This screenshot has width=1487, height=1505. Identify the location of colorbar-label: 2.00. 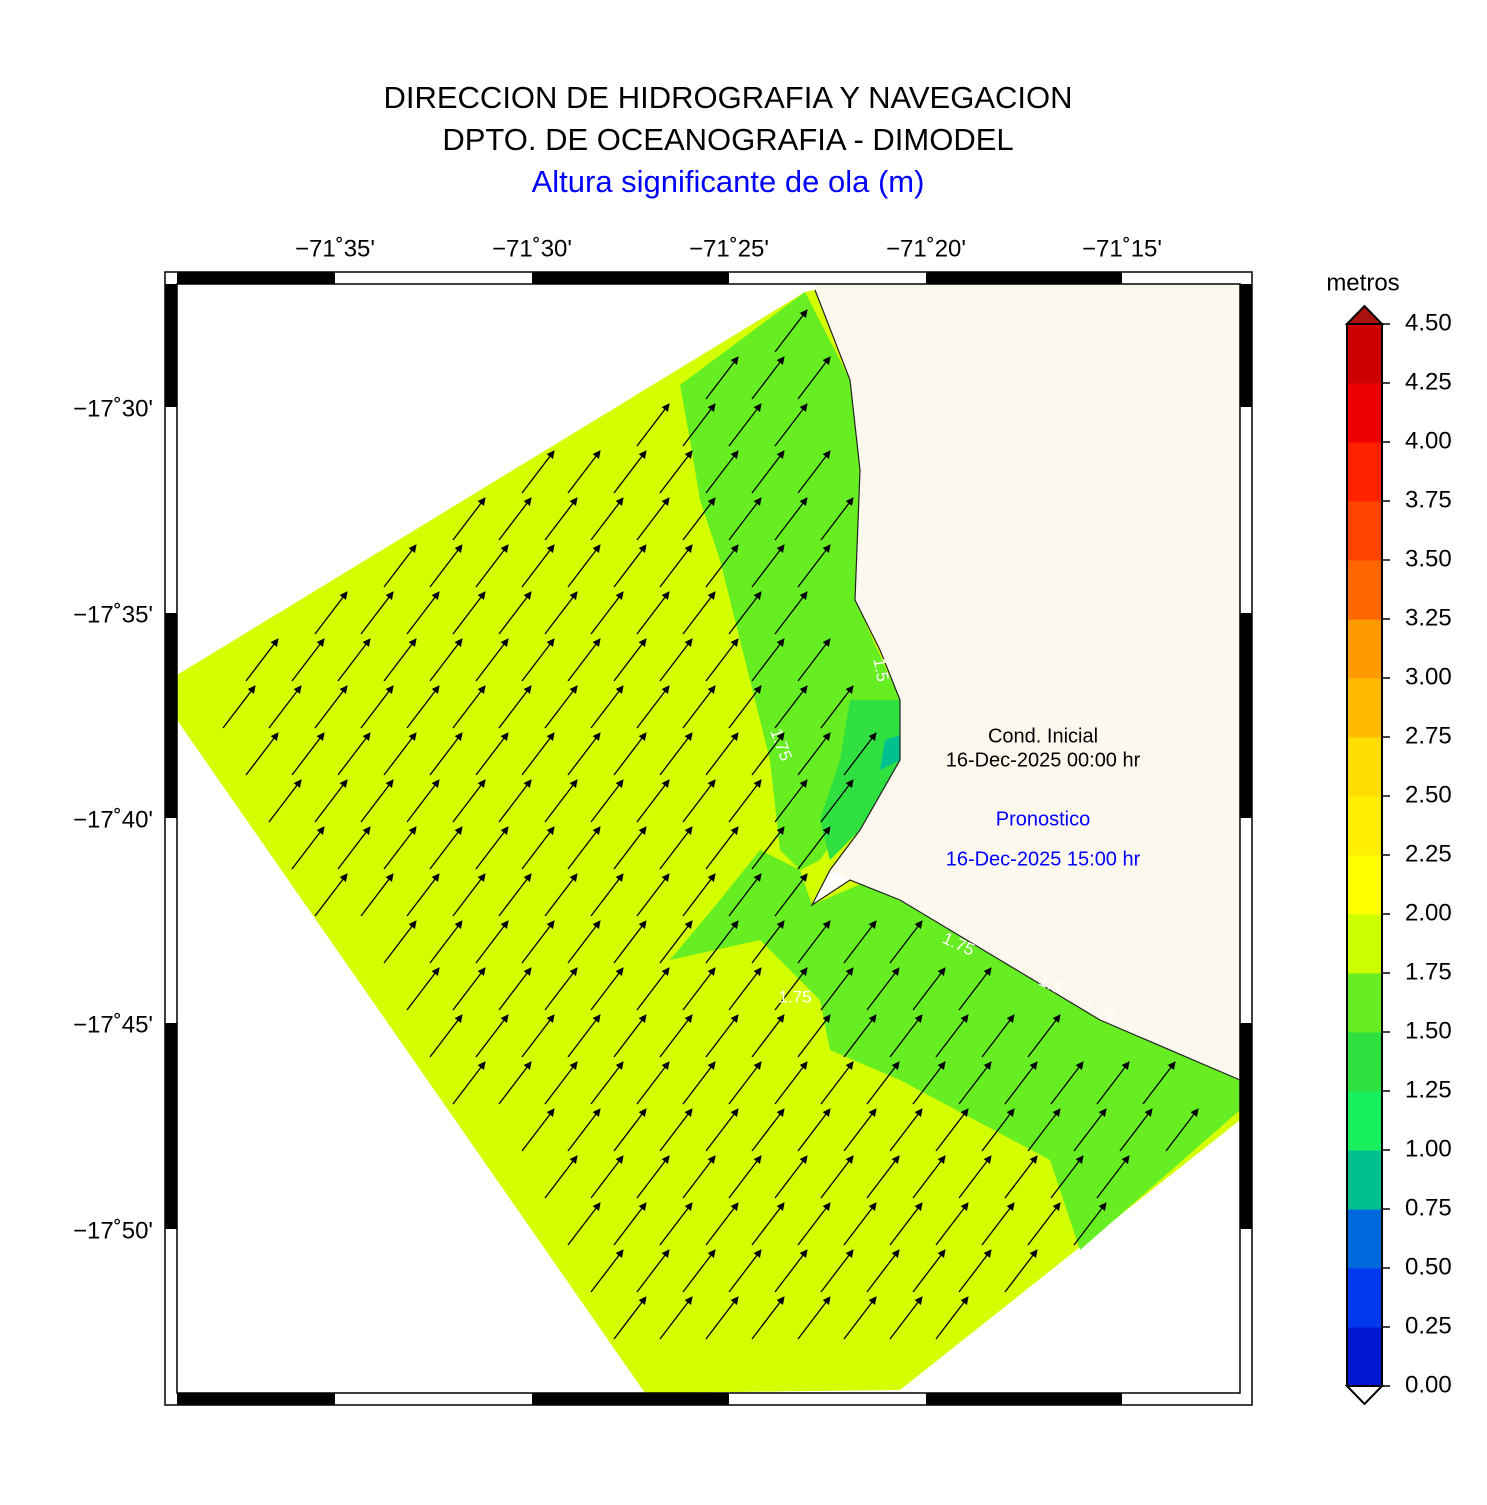
(1428, 912).